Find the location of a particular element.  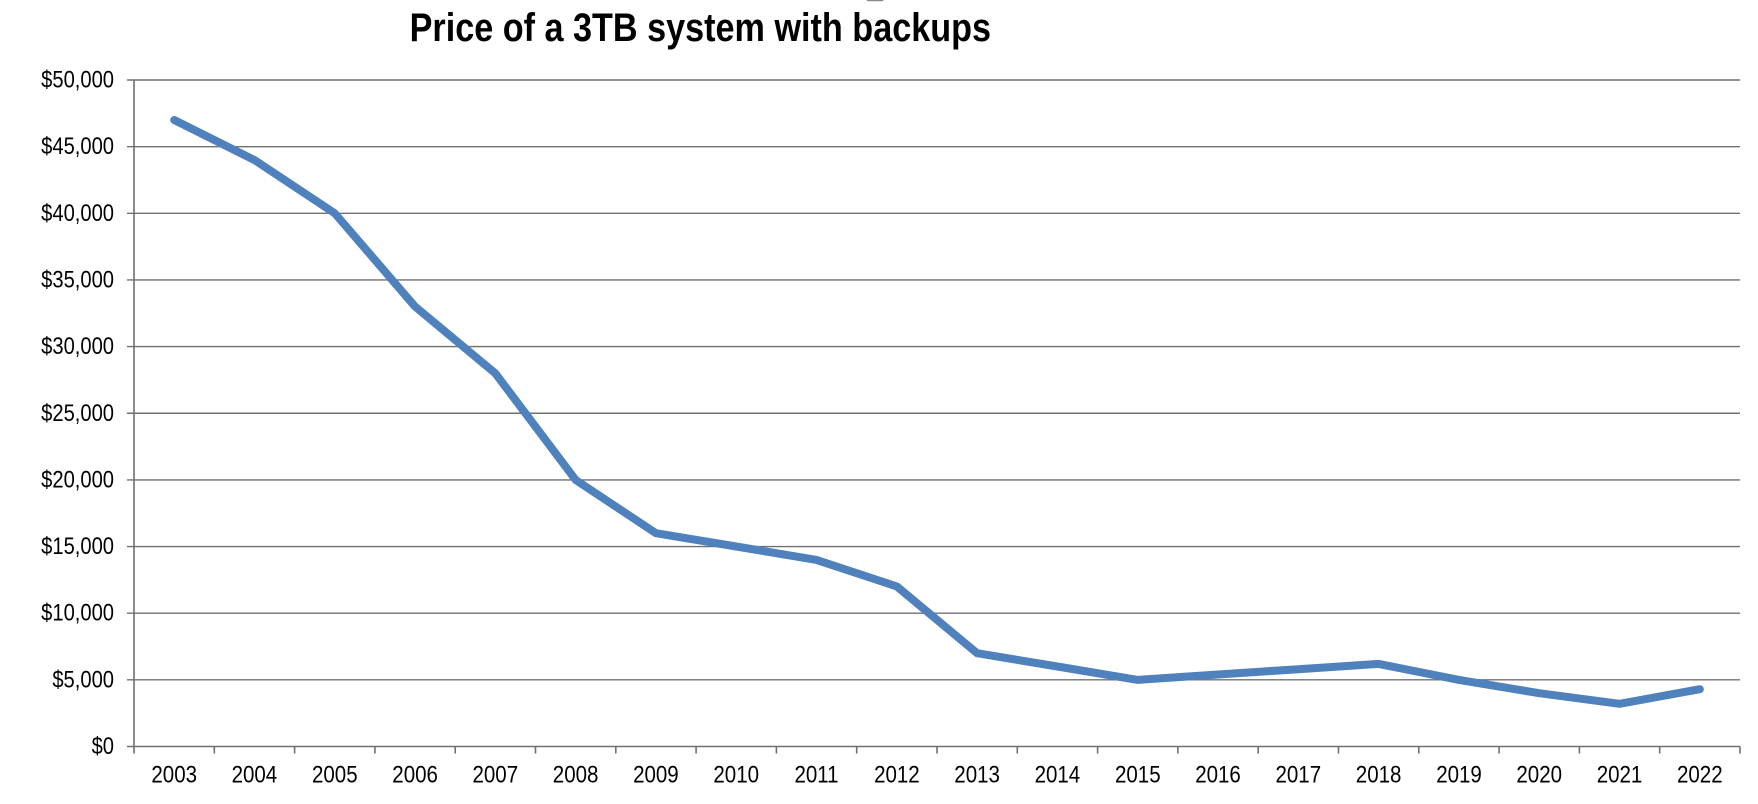

svg-text: 2022 is located at coordinates (1700, 774).